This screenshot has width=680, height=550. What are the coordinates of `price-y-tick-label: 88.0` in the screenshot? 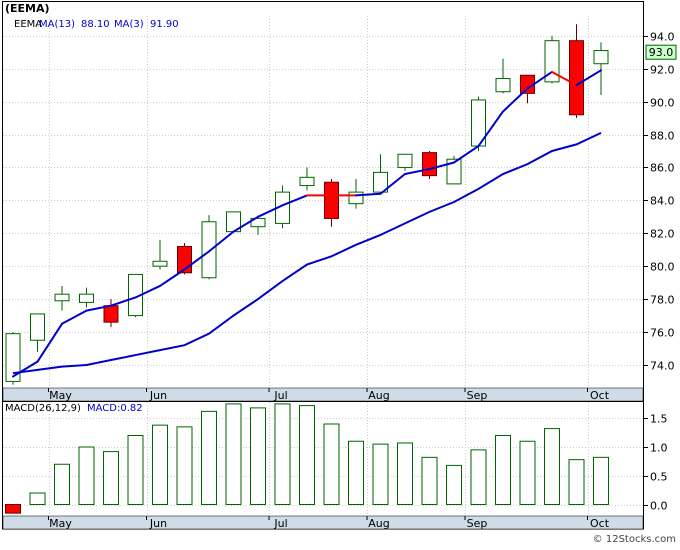 It's located at (662, 136).